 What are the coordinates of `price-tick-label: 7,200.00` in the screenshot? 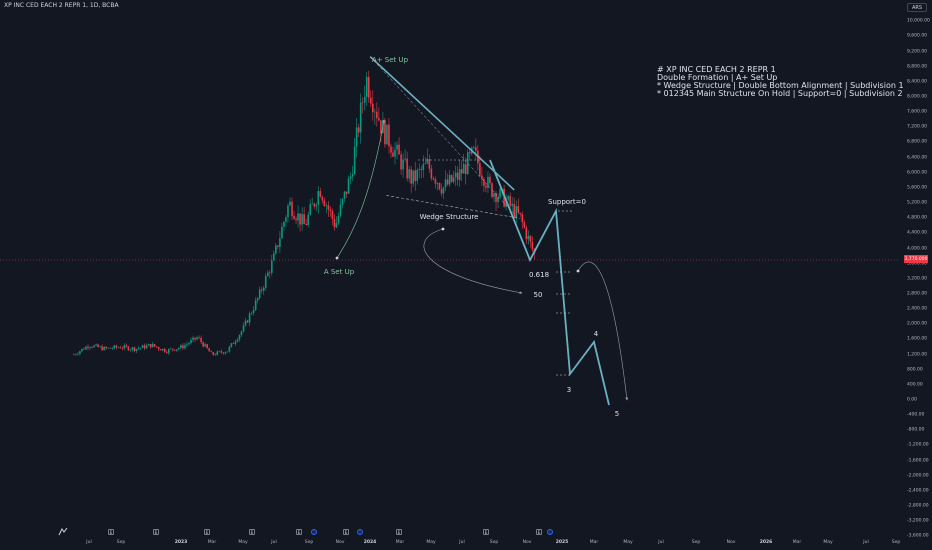 It's located at (917, 127).